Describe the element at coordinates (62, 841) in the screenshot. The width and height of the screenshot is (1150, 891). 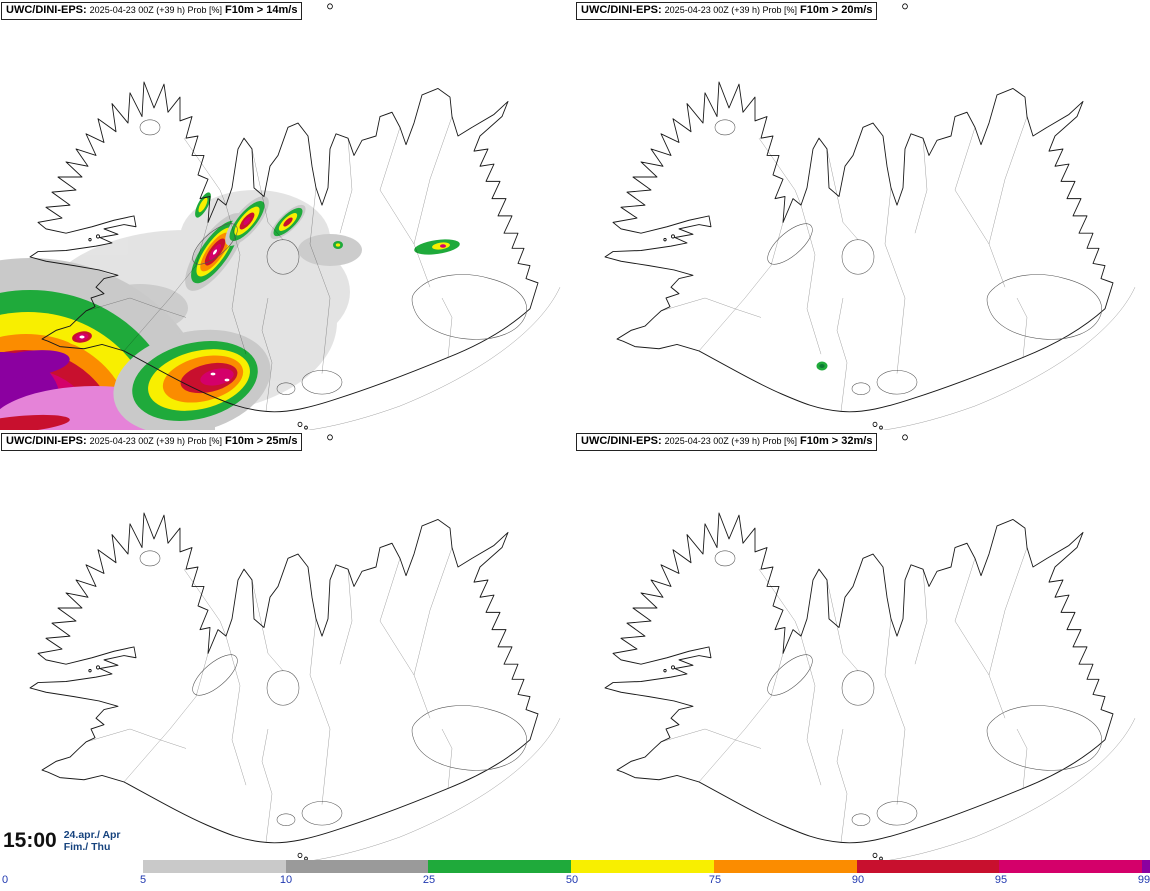
I see `valid-time-block: 15:00 24.apr./ Apr Fim./ Thu` at that location.